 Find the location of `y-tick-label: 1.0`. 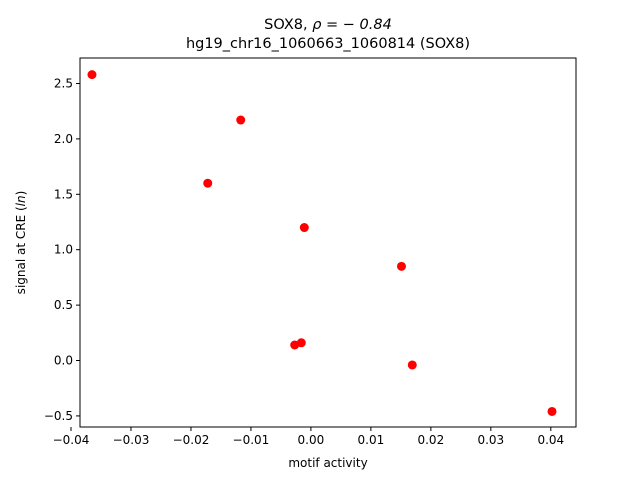

y-tick-label: 1.0 is located at coordinates (63, 250).